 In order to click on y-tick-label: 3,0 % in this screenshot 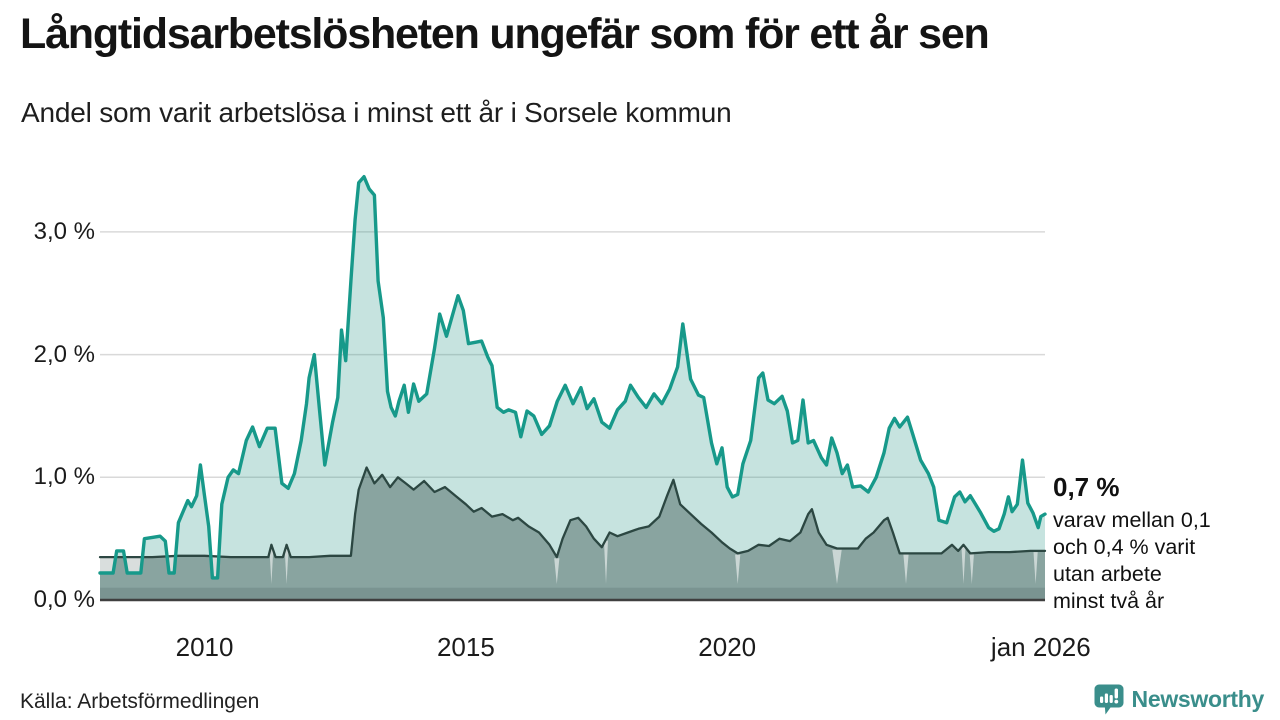, I will do `click(64, 231)`.